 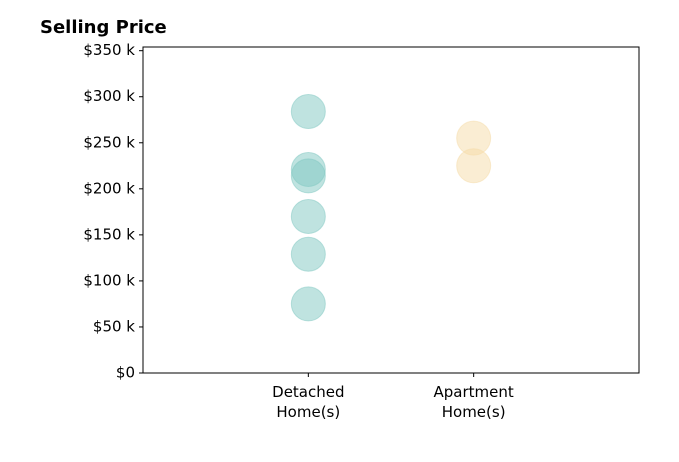 What do you see at coordinates (109, 234) in the screenshot?
I see `y-tick-label: $150 k` at bounding box center [109, 234].